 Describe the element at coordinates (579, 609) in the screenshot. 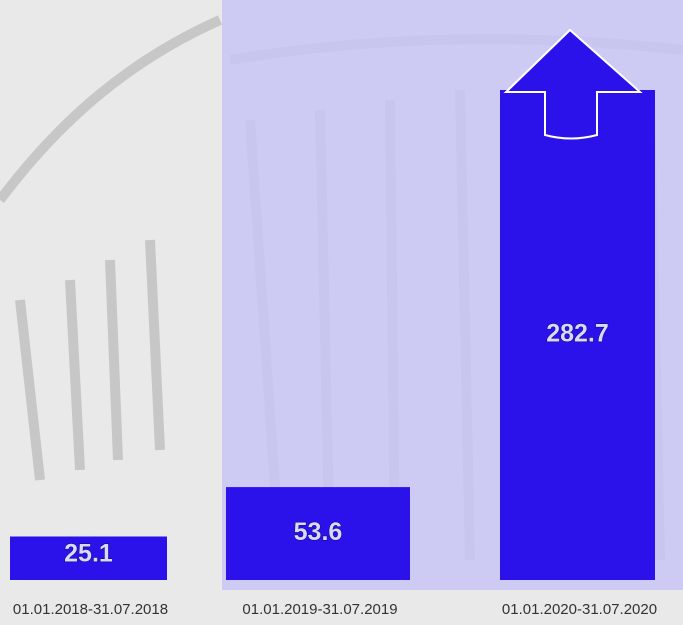

I see `x-tick-label: 01.01.2020-31.07.2020` at that location.